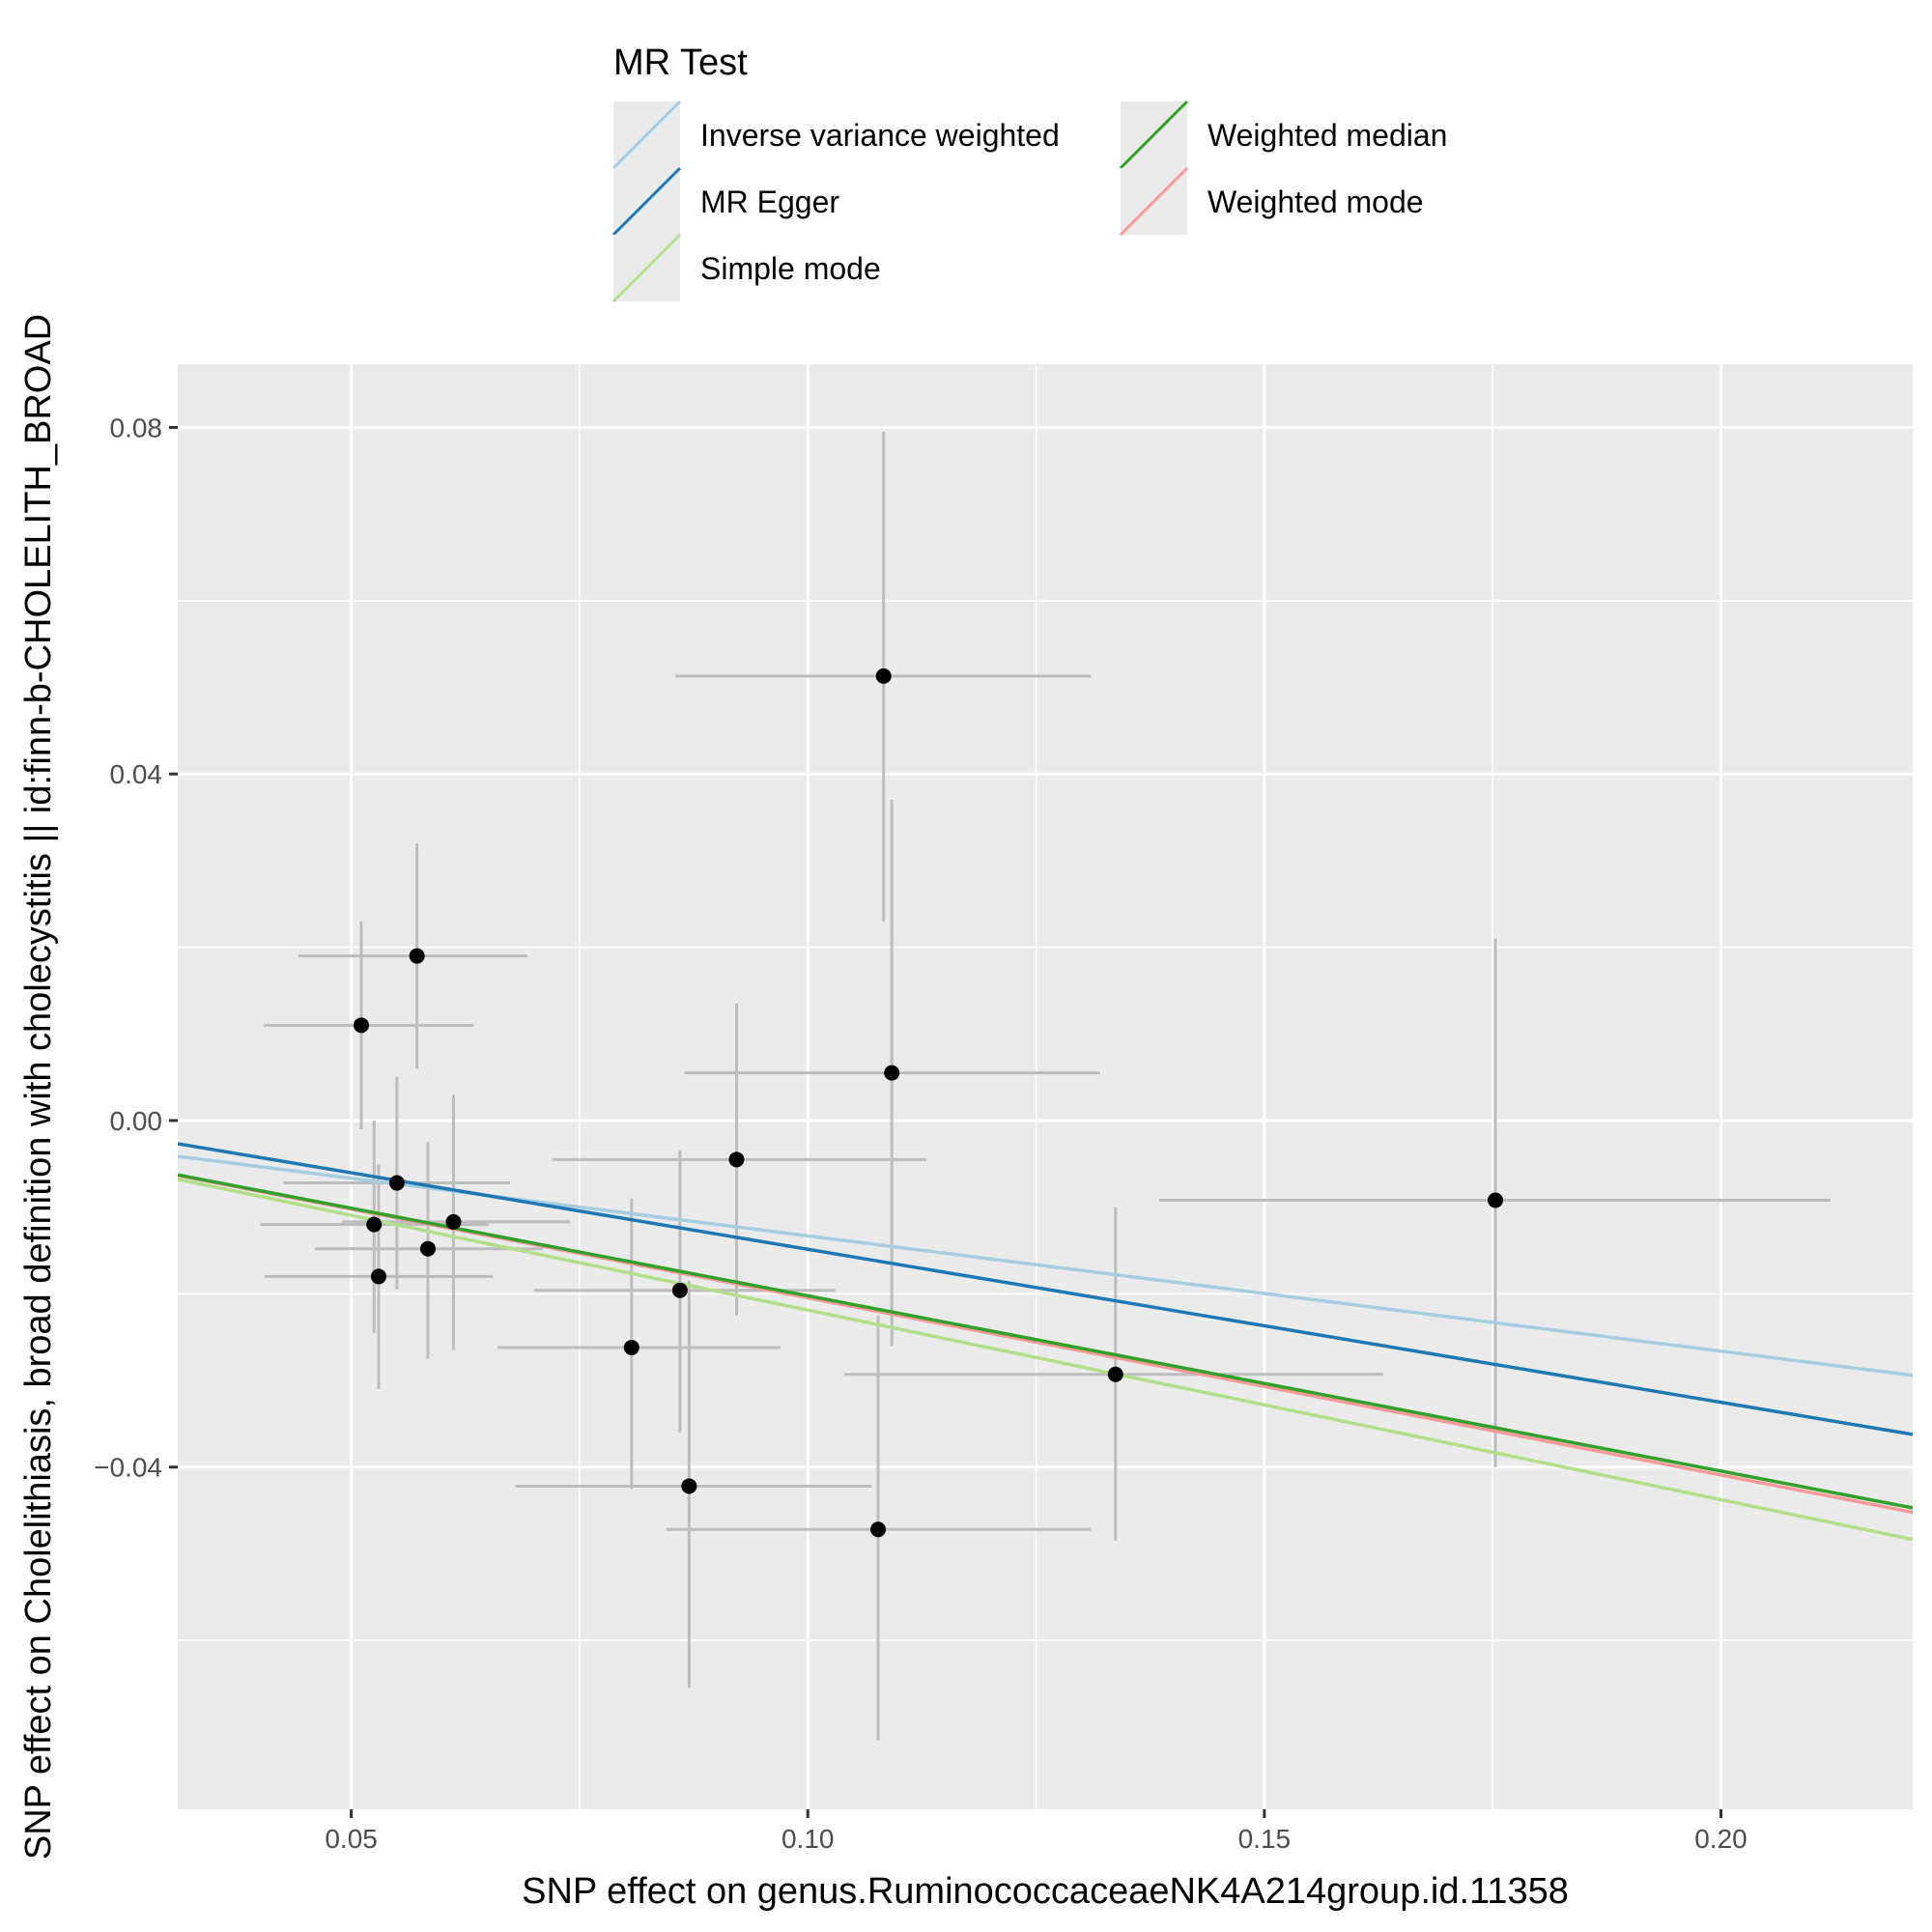 The image size is (1932, 1932). I want to click on legend-key-ivw, so click(646, 134).